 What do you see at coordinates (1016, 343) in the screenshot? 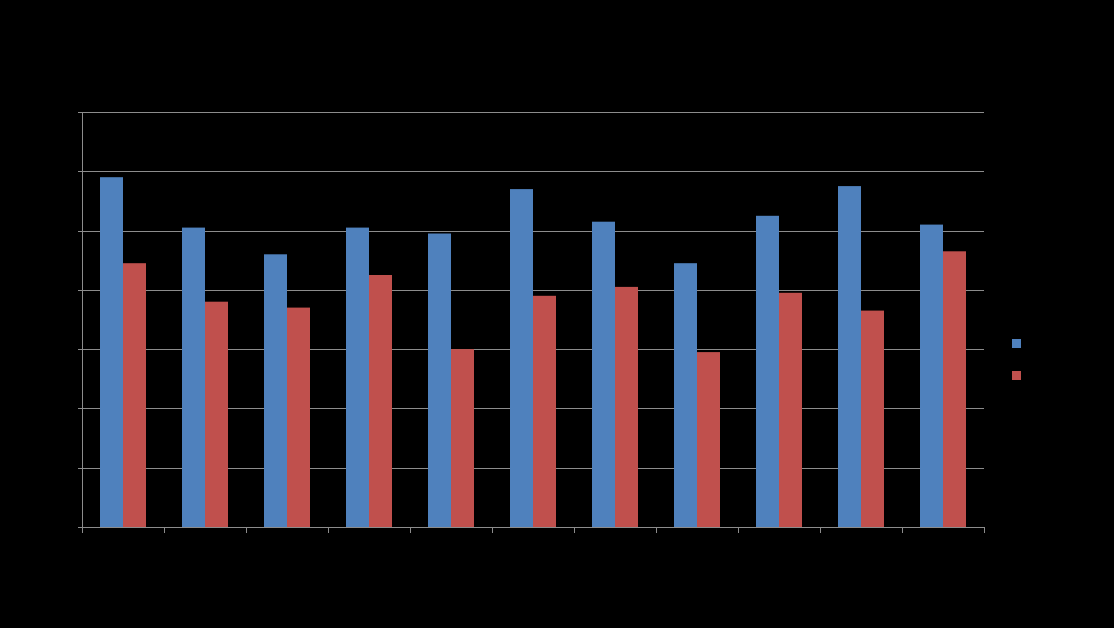
I see `legend-marker-series1` at bounding box center [1016, 343].